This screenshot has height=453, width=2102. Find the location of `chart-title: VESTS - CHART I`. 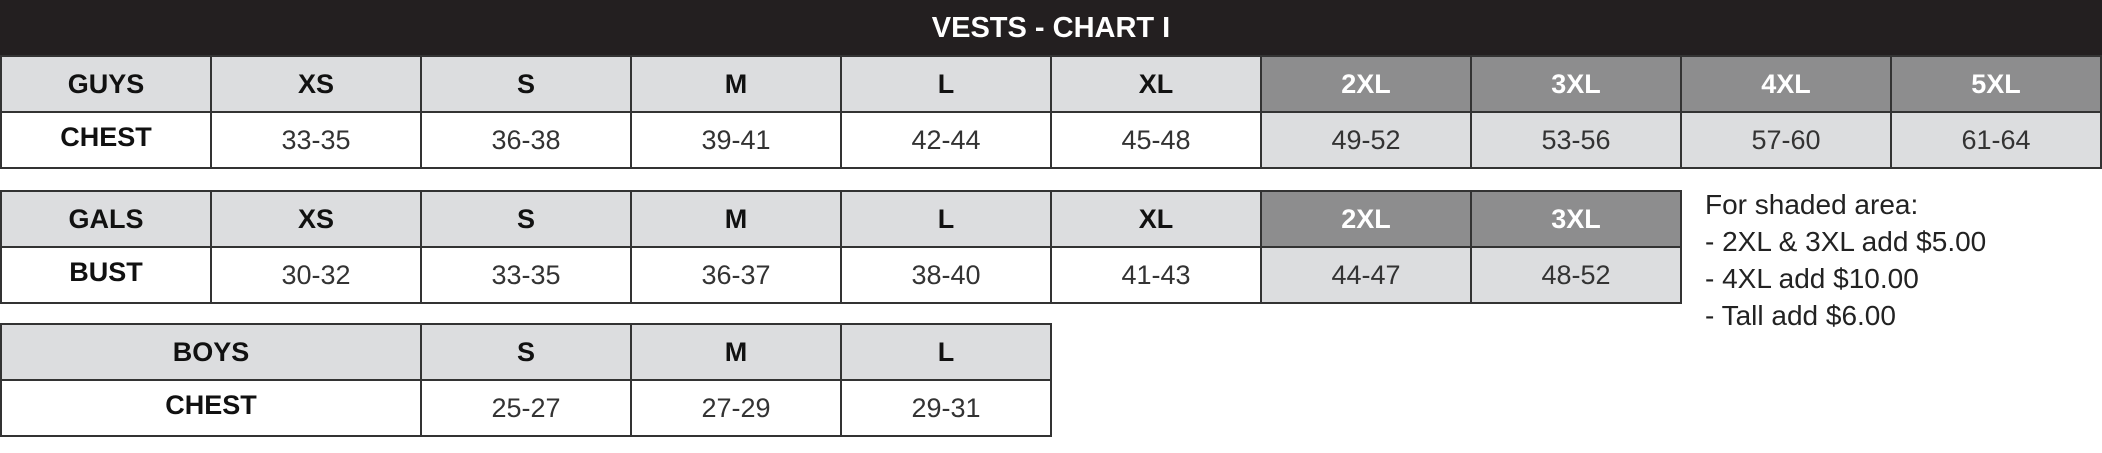

chart-title: VESTS - CHART I is located at coordinates (1051, 28).